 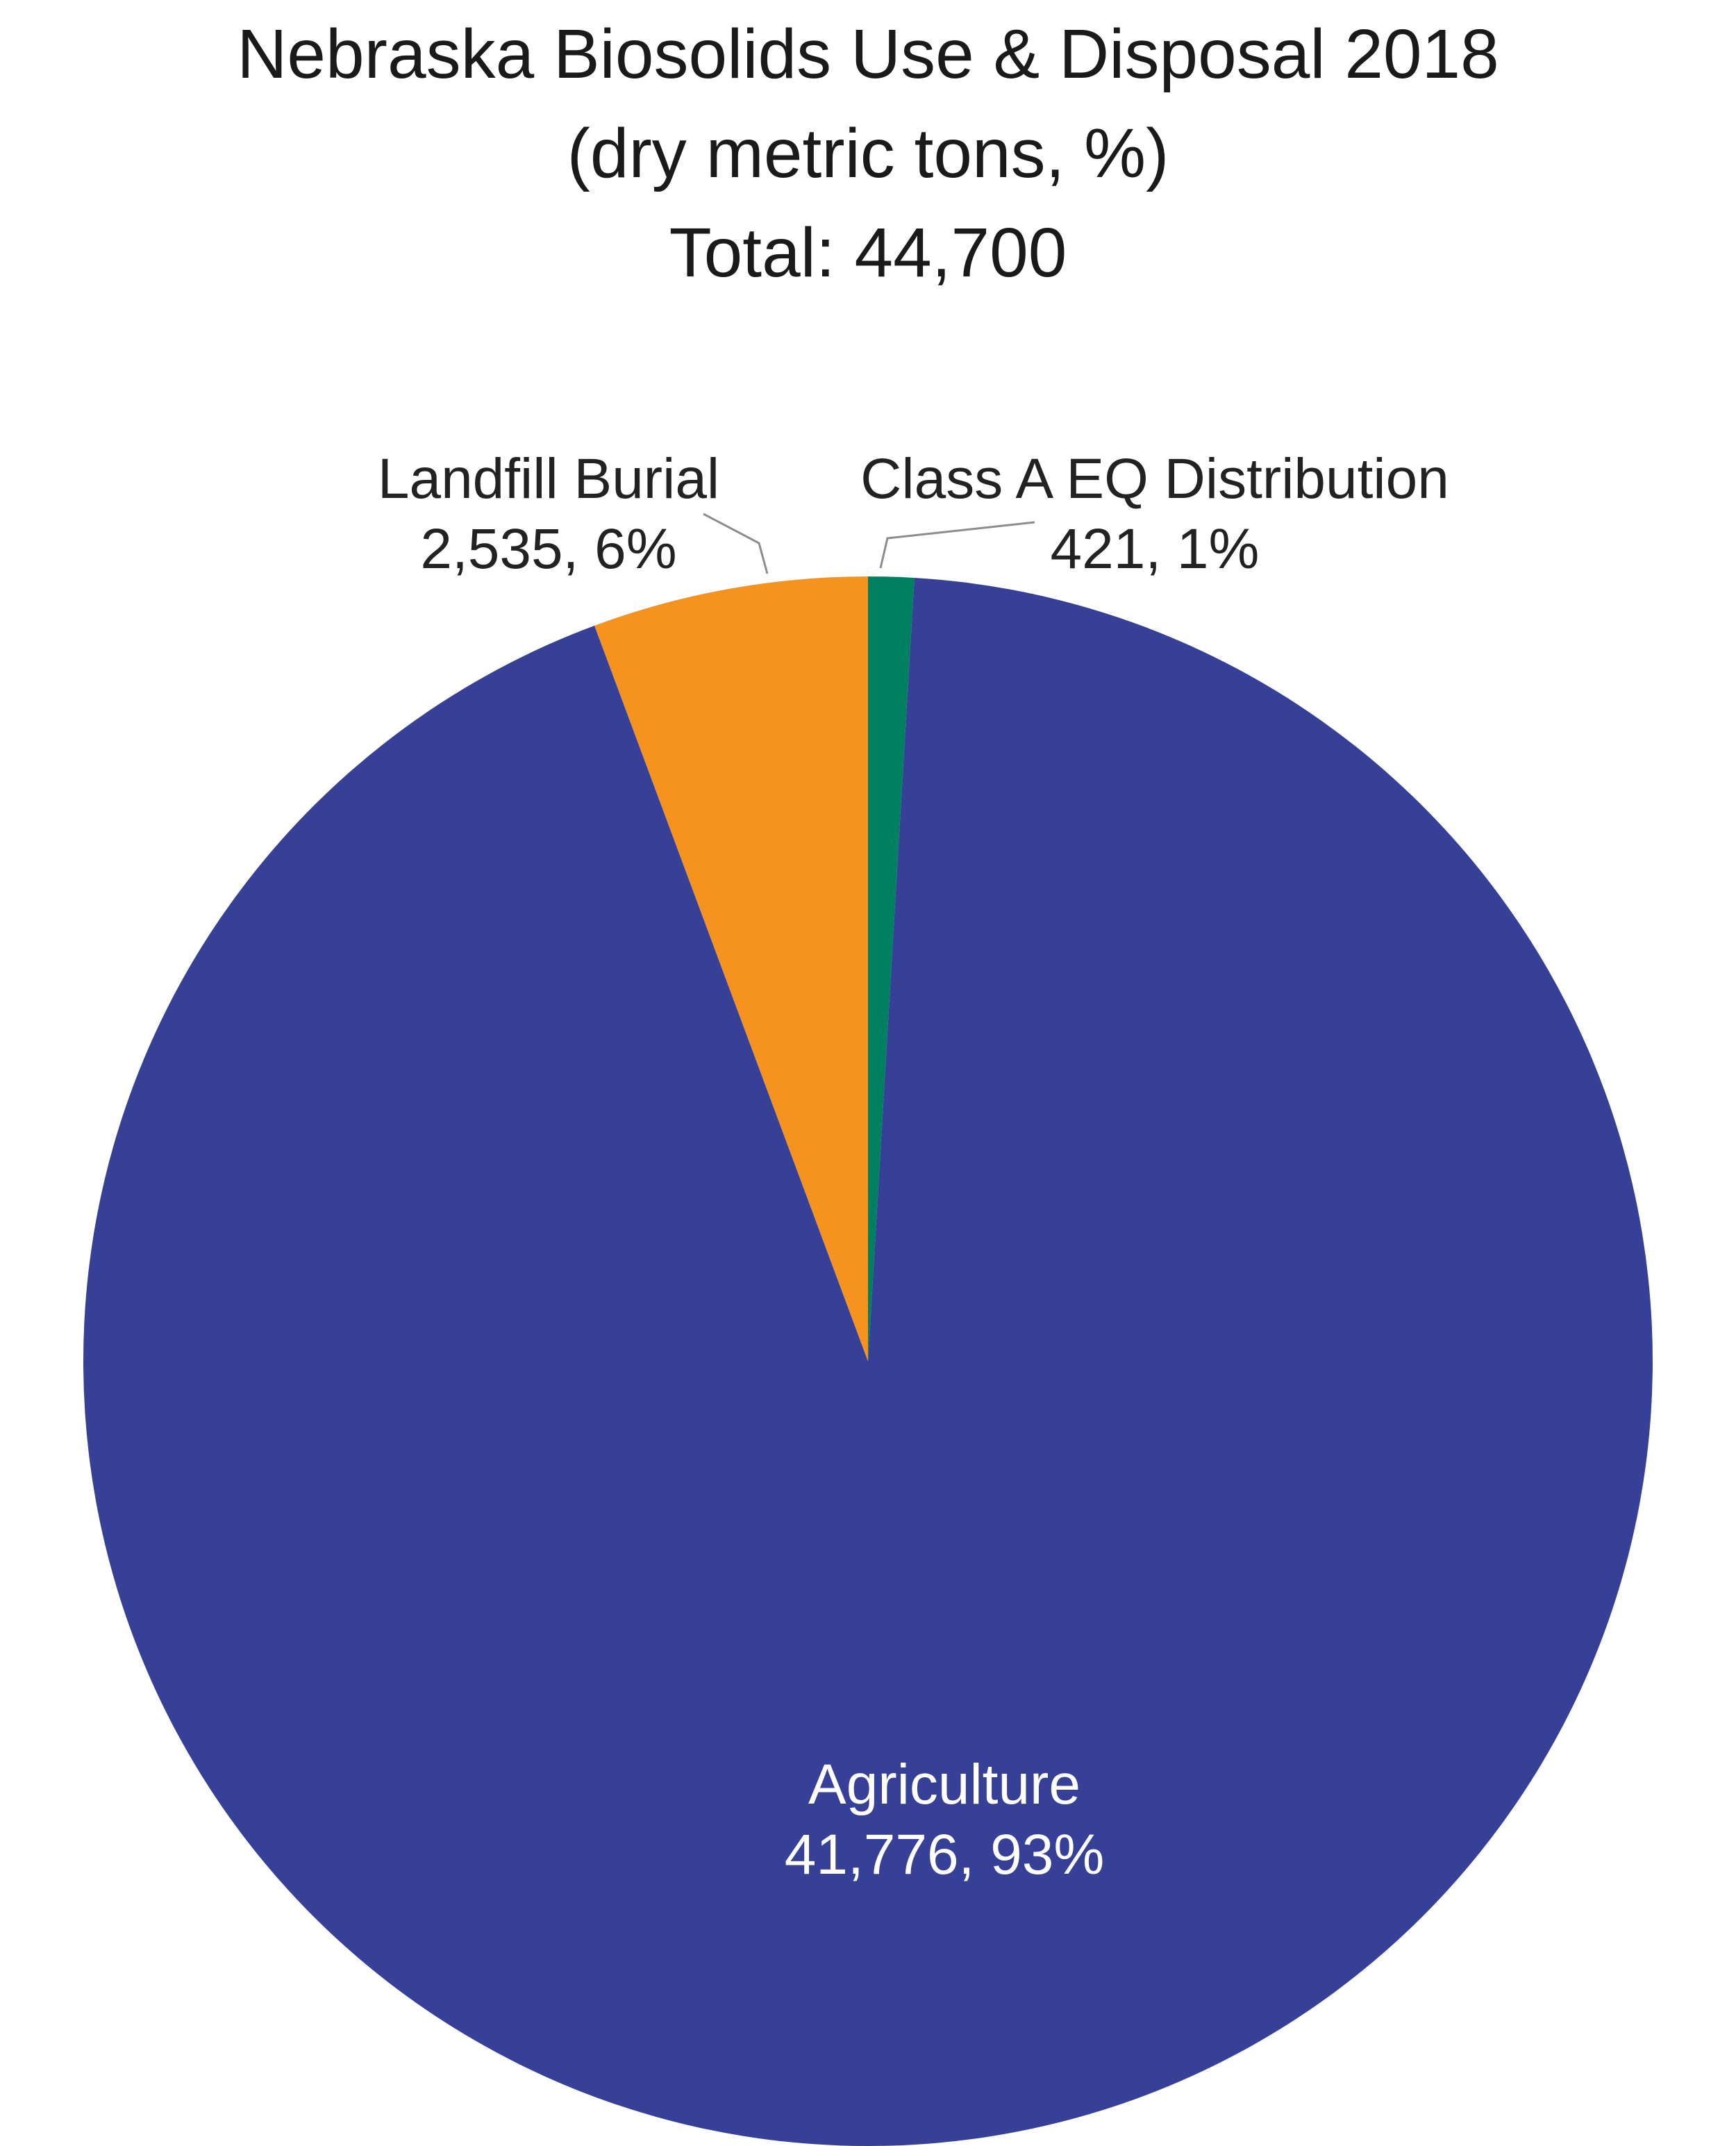 I want to click on chart-title-line-2: (dry metric tons, %), so click(x=868, y=153).